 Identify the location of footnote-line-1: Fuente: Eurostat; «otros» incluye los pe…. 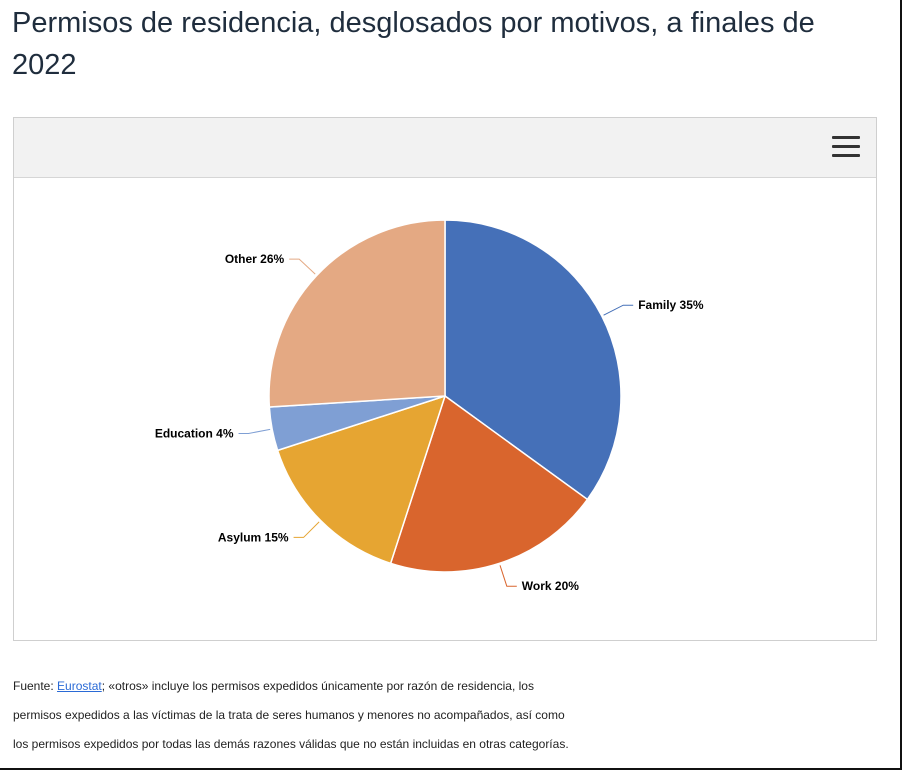
(323, 686).